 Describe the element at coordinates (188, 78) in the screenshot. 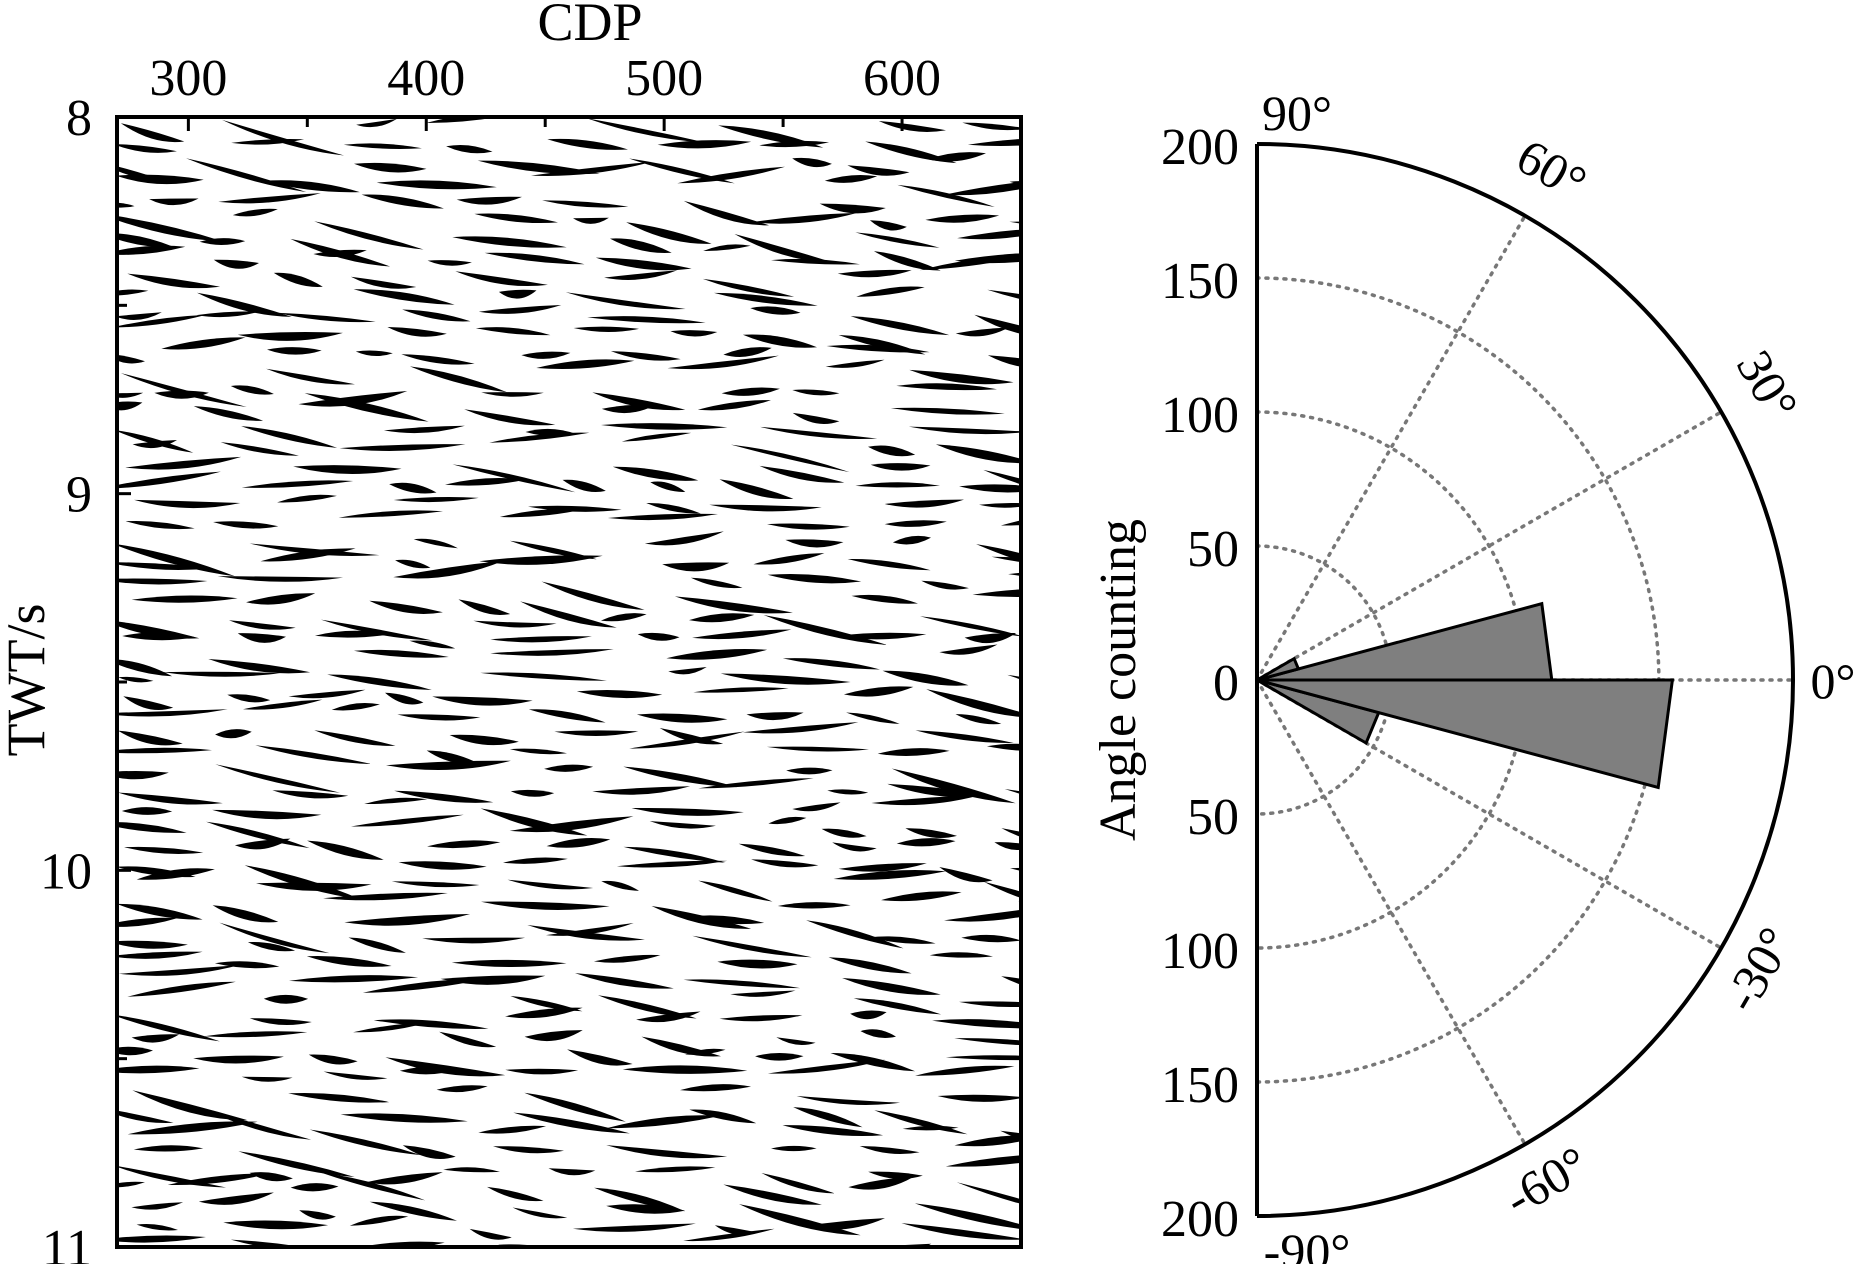

I see `seismic-x-tick-label: 300` at that location.